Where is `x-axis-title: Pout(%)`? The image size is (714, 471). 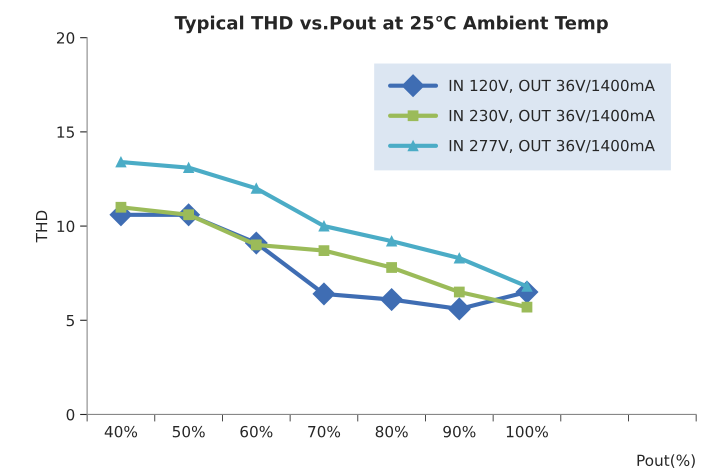 x-axis-title: Pout(%) is located at coordinates (666, 461).